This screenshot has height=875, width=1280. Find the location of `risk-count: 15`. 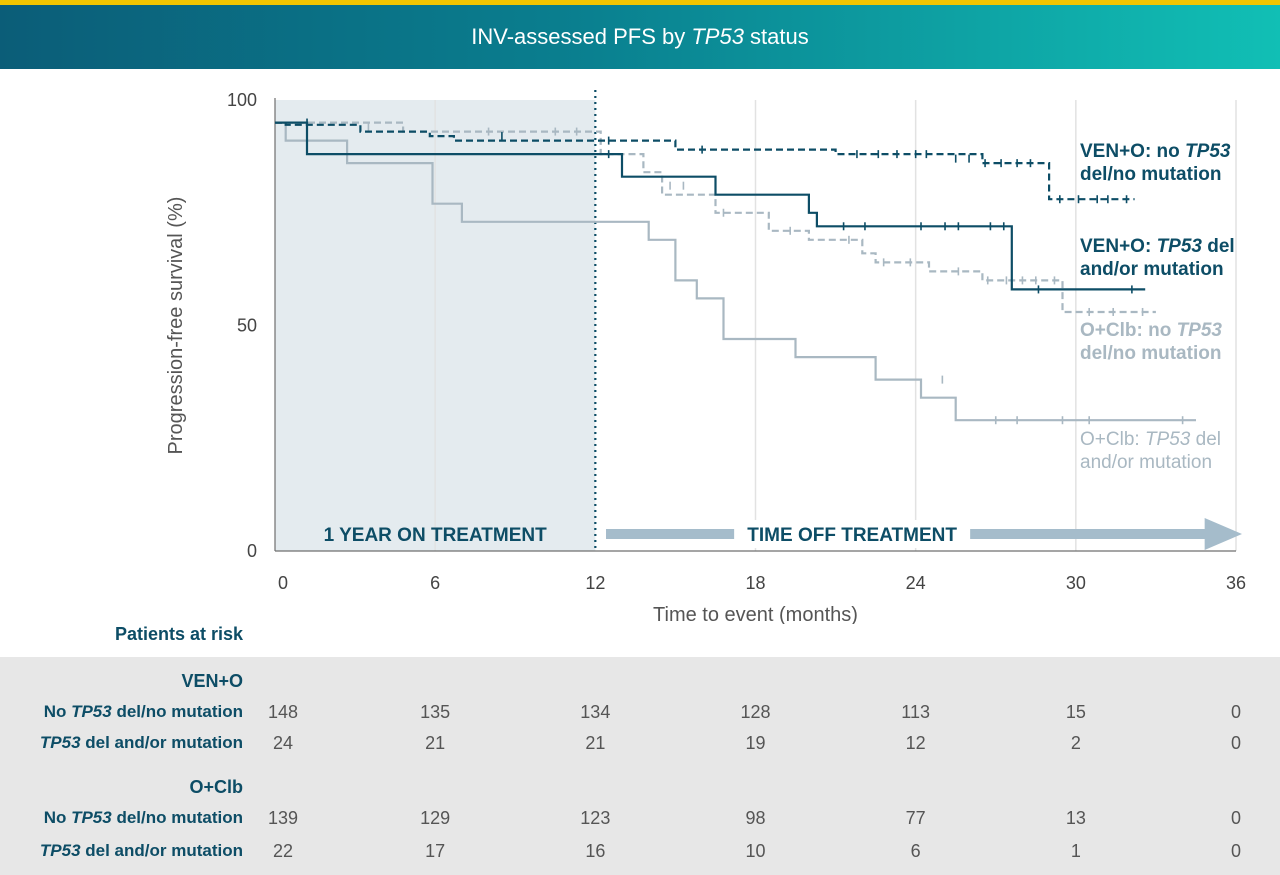

risk-count: 15 is located at coordinates (1075, 712).